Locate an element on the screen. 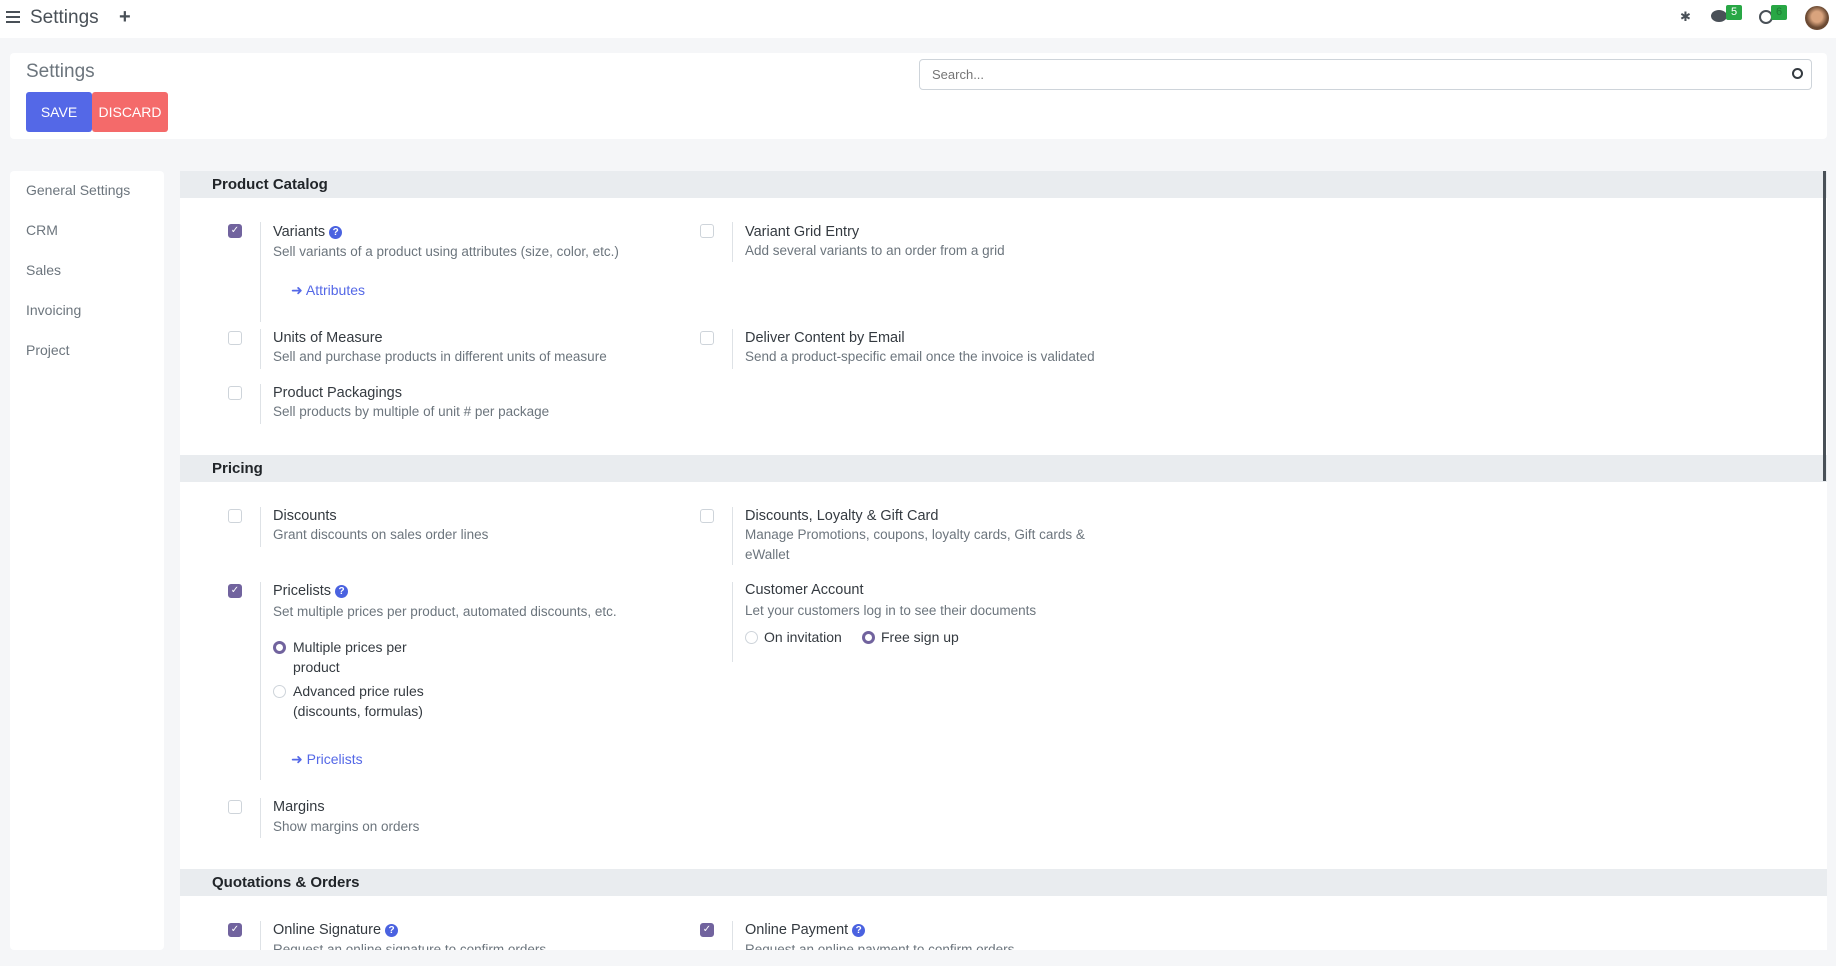 The image size is (1836, 966). variants-label: Variants? is located at coordinates (308, 232).